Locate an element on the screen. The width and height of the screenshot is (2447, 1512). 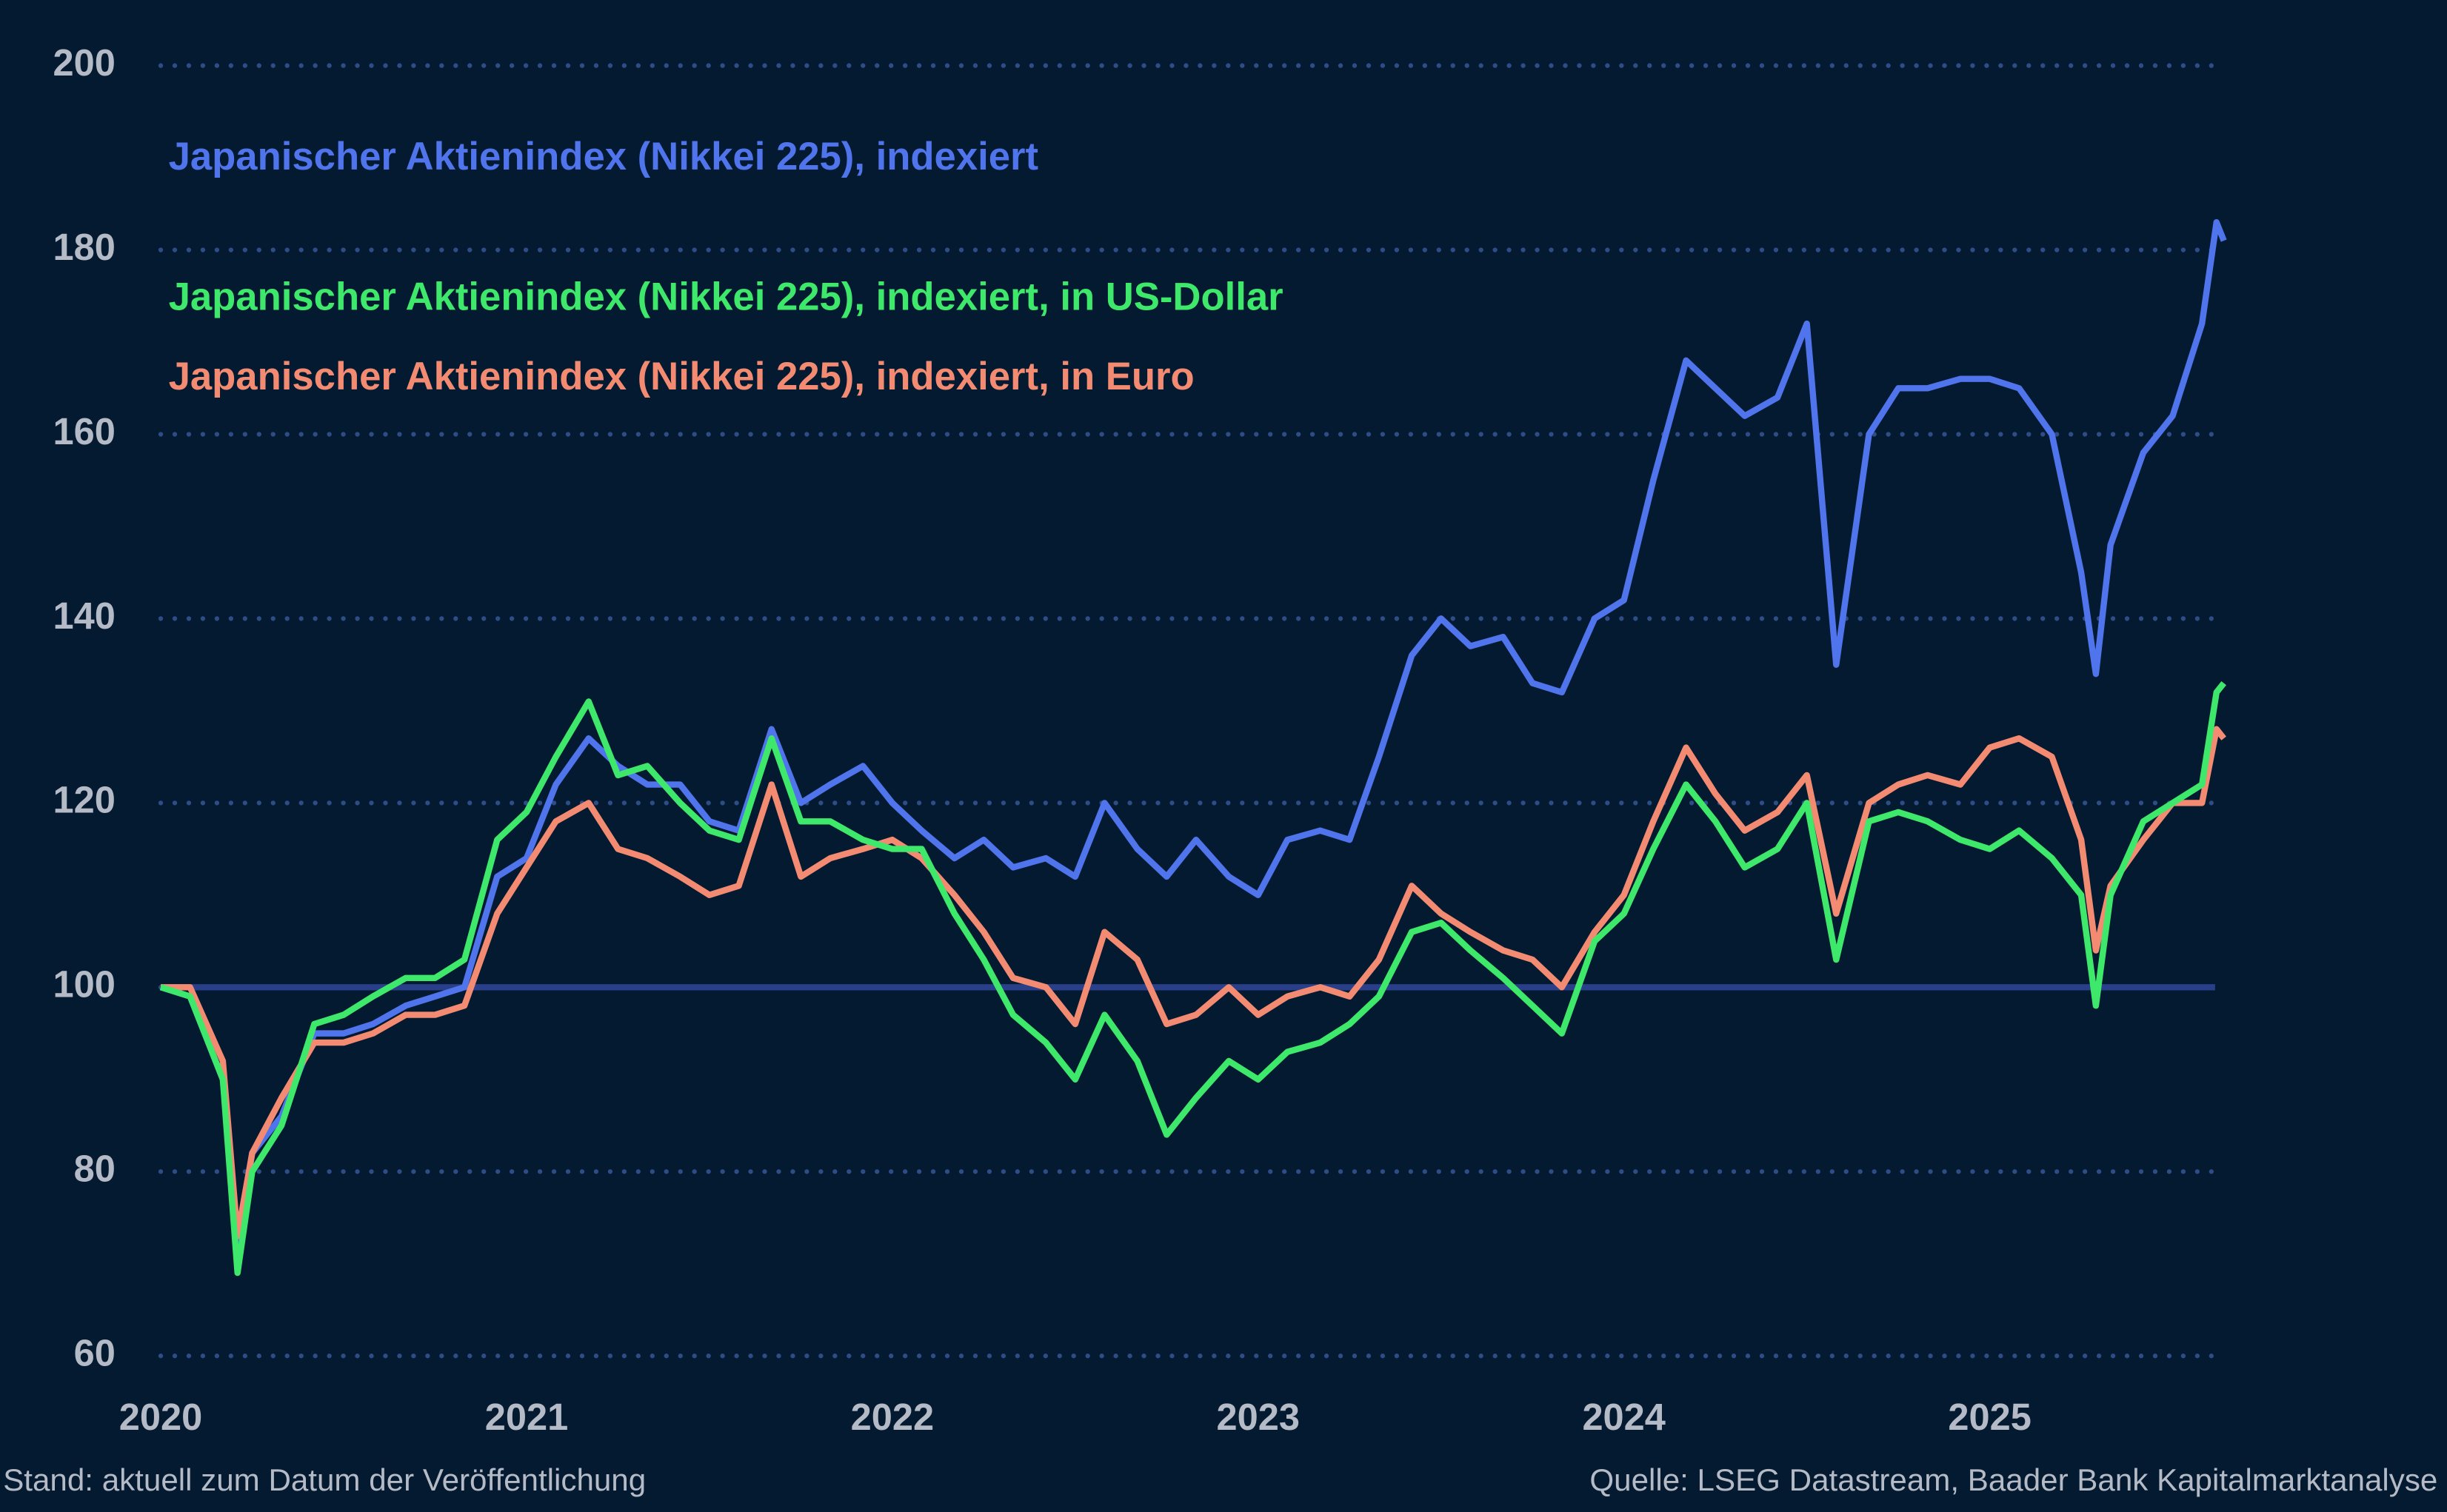
y-tick-label: 60 is located at coordinates (95, 1353).